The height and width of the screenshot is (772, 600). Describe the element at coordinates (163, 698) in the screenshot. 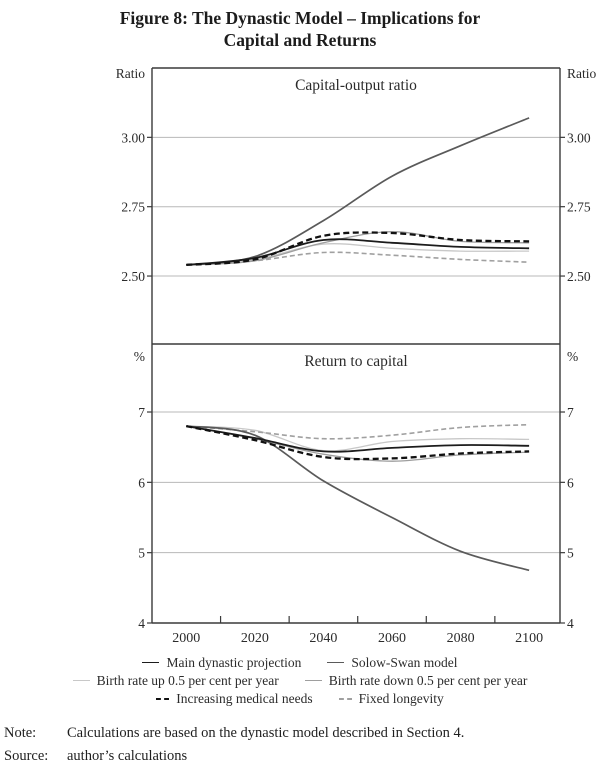

I see `legend-swatch-inc_med` at that location.